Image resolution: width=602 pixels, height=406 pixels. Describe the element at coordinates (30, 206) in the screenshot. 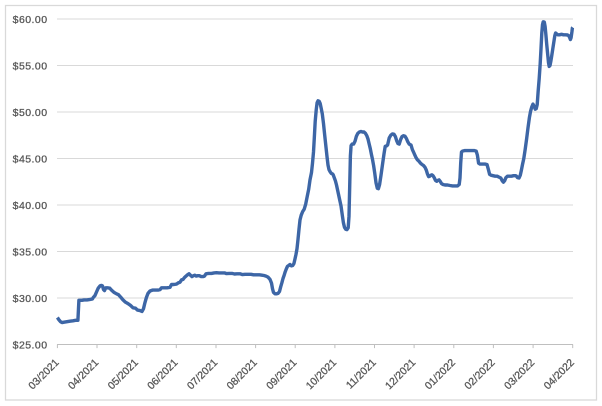

I see `svg-text: $40.00` at that location.